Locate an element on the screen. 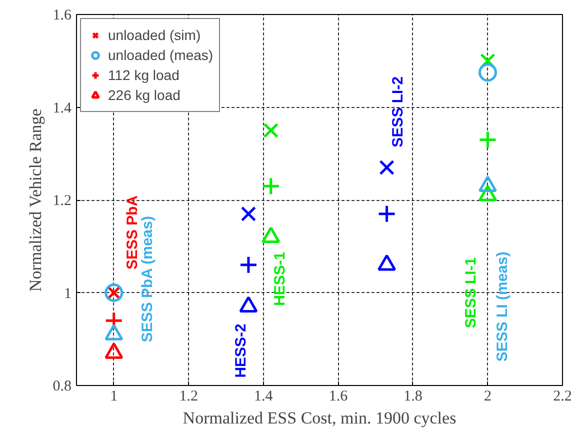  annotation: SESS PbA is located at coordinates (133, 232).